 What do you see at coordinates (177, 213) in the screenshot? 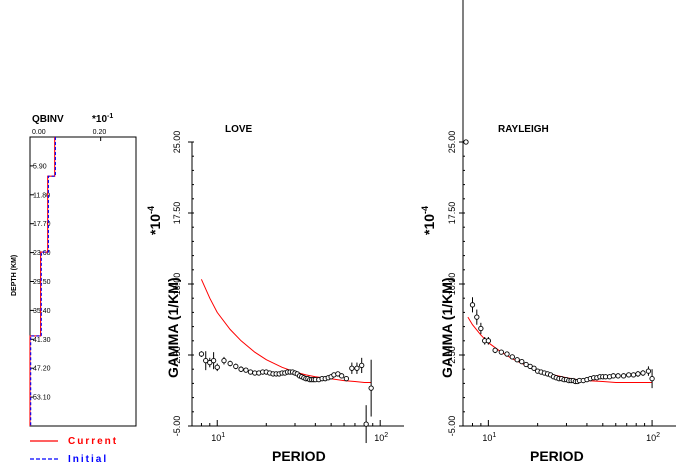
I see `love-y-tick-label: 17.50` at bounding box center [177, 213].